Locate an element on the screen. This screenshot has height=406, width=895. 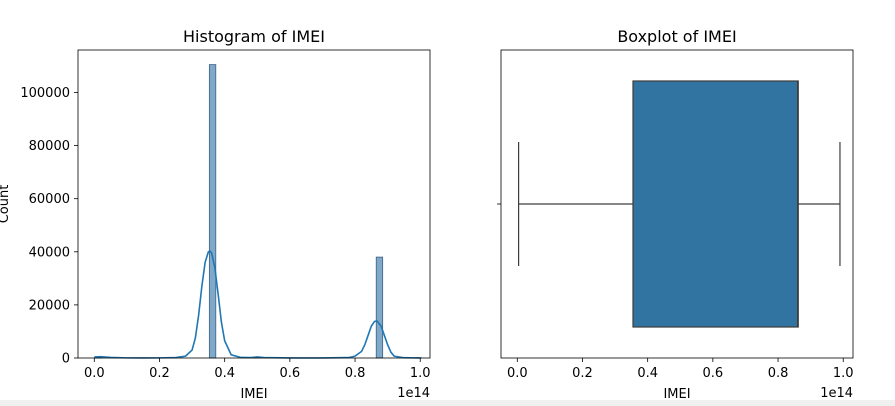
histogram-y-ticks: 0 20000 40000 60000 80000 100000 is located at coordinates (49, 226).